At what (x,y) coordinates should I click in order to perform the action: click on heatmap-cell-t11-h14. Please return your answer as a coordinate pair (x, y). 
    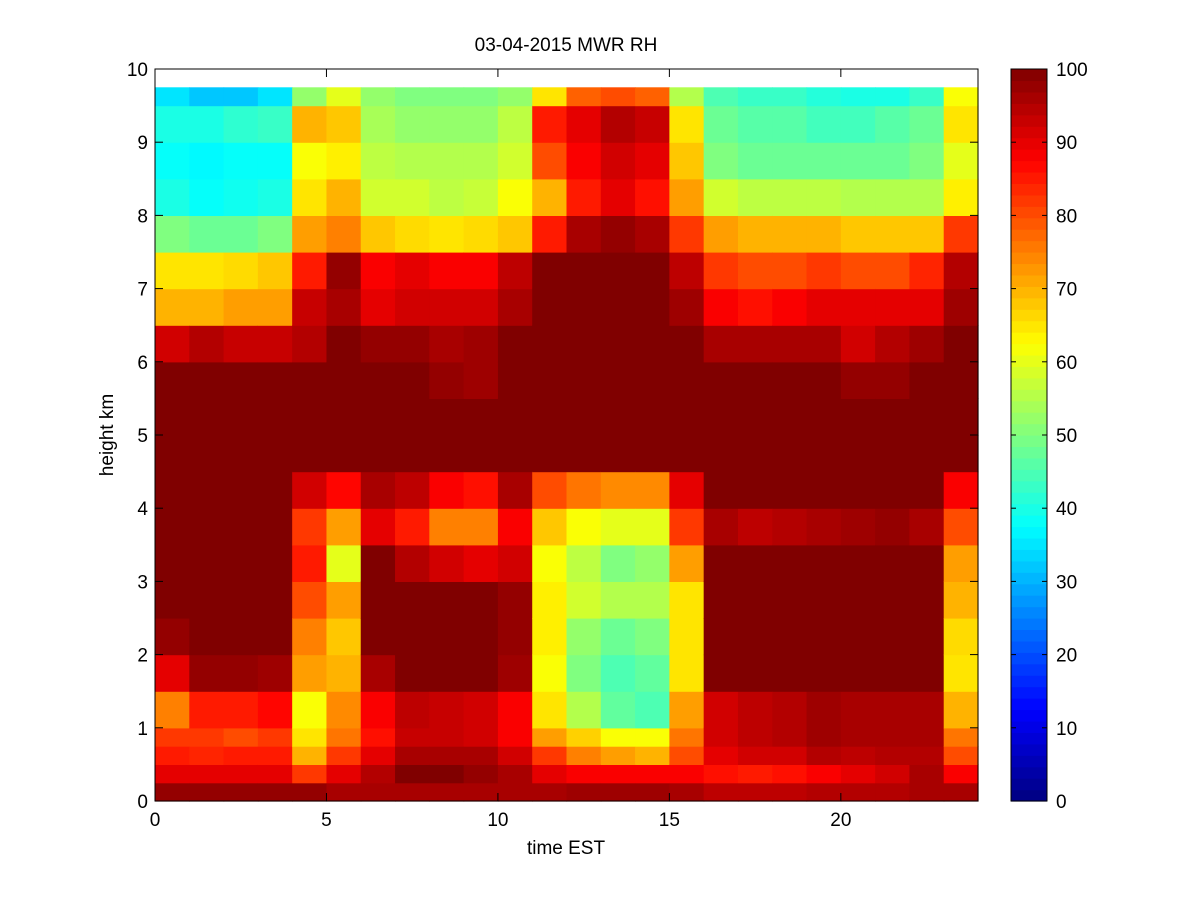
    Looking at the image, I should click on (550, 344).